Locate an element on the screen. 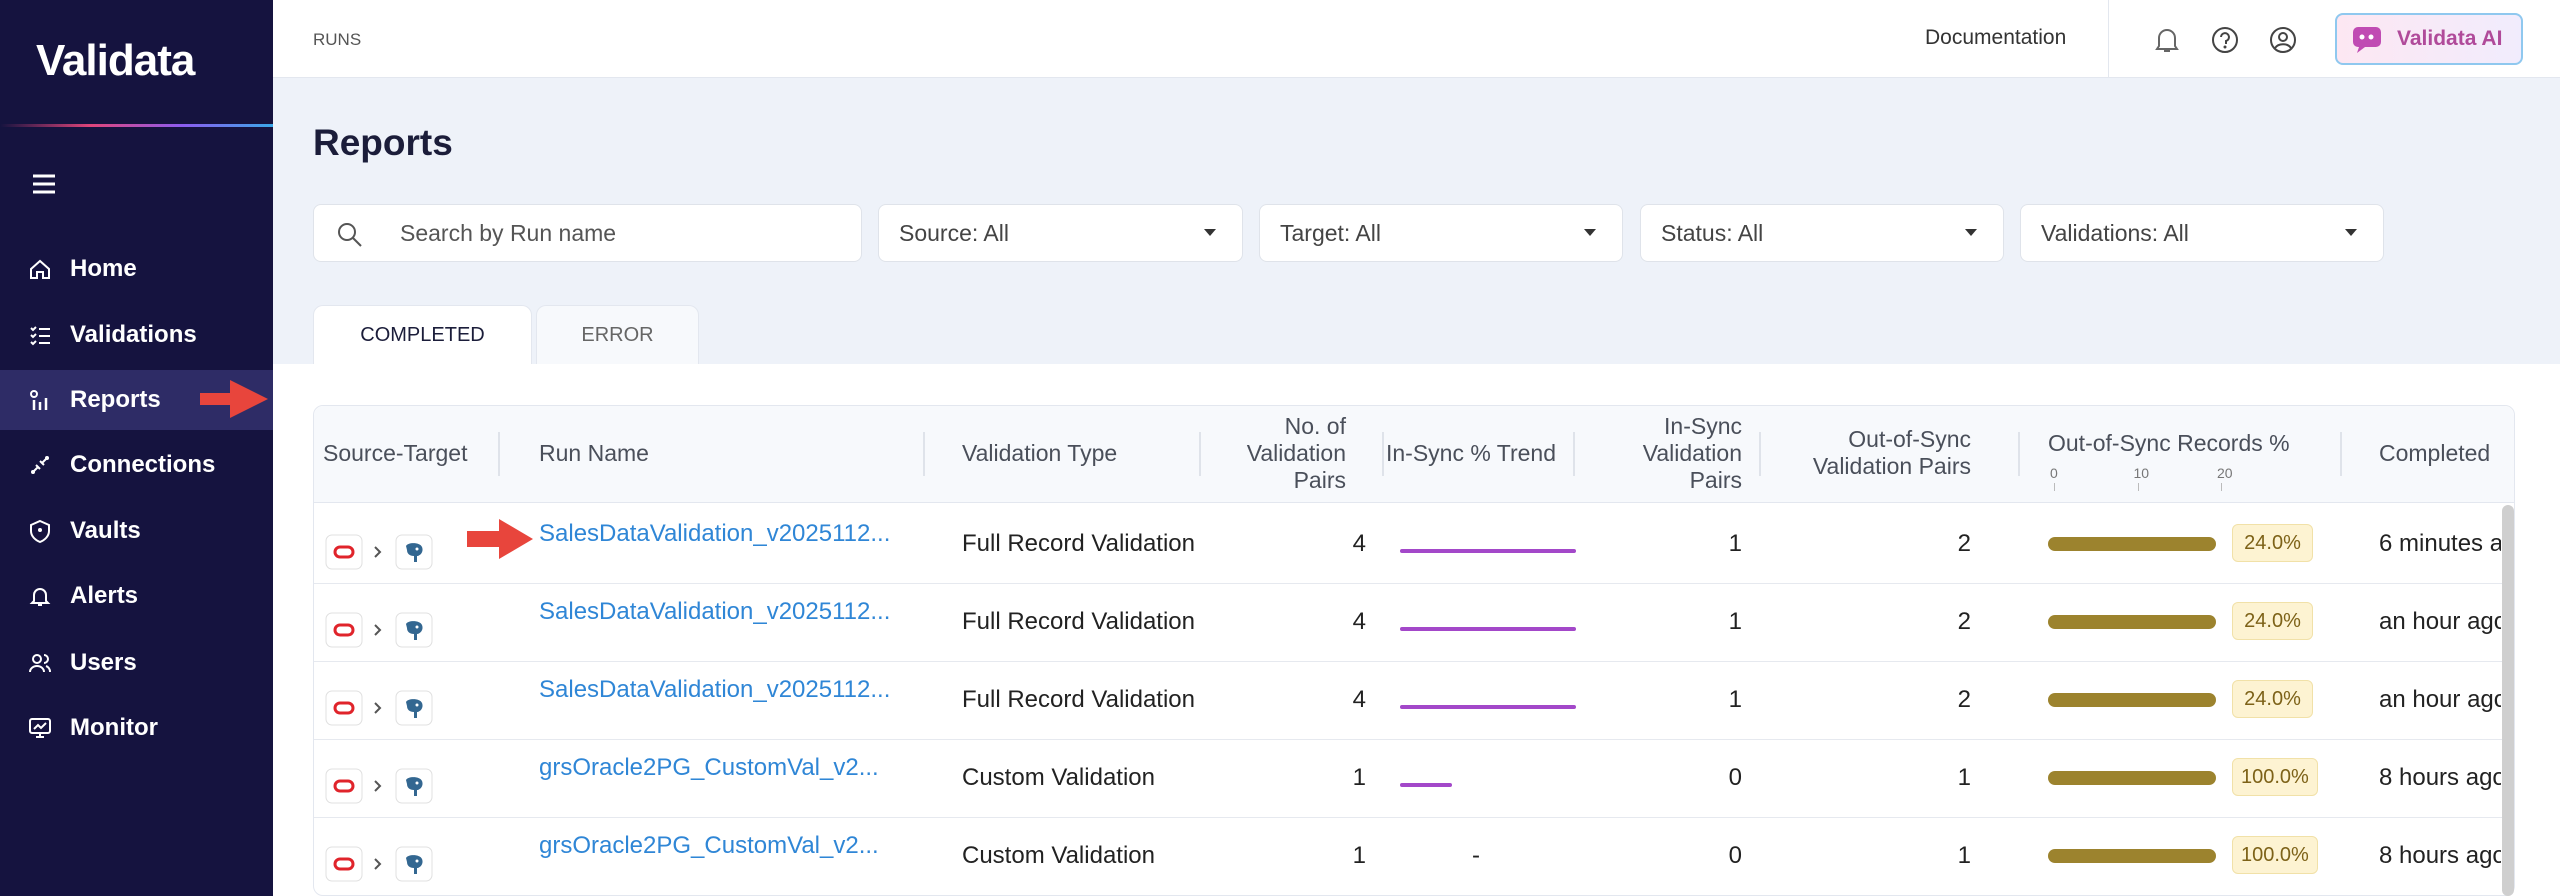 The width and height of the screenshot is (2560, 896). tab: ERROR is located at coordinates (617, 334).